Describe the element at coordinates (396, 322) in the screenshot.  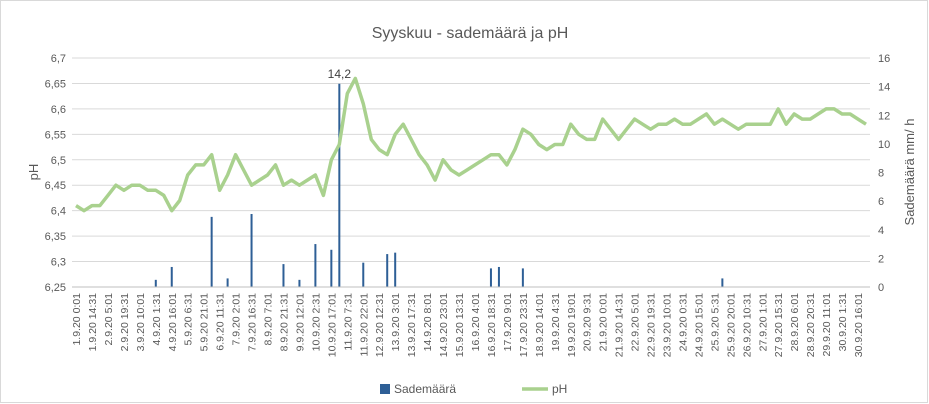
I see `x-tick-label: 13.9.20 3:01` at that location.